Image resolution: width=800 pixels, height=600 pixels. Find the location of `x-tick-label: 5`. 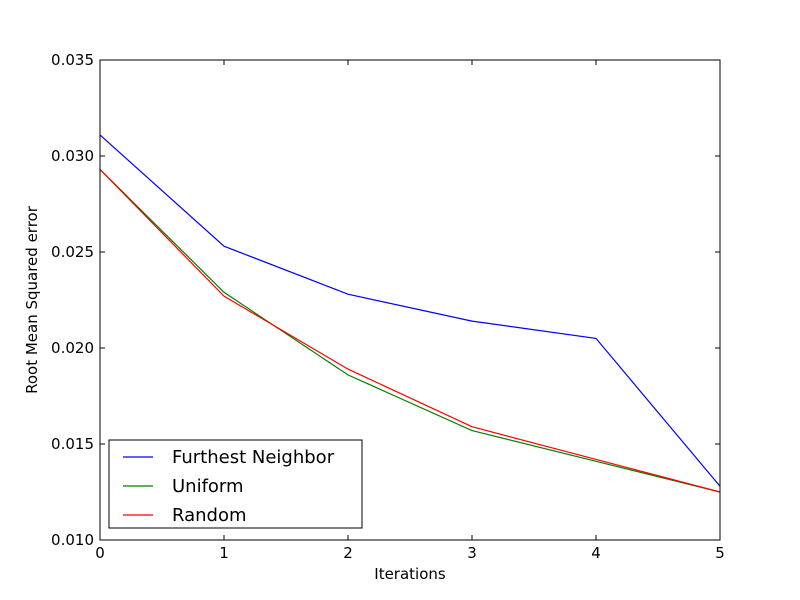

x-tick-label: 5 is located at coordinates (720, 553).